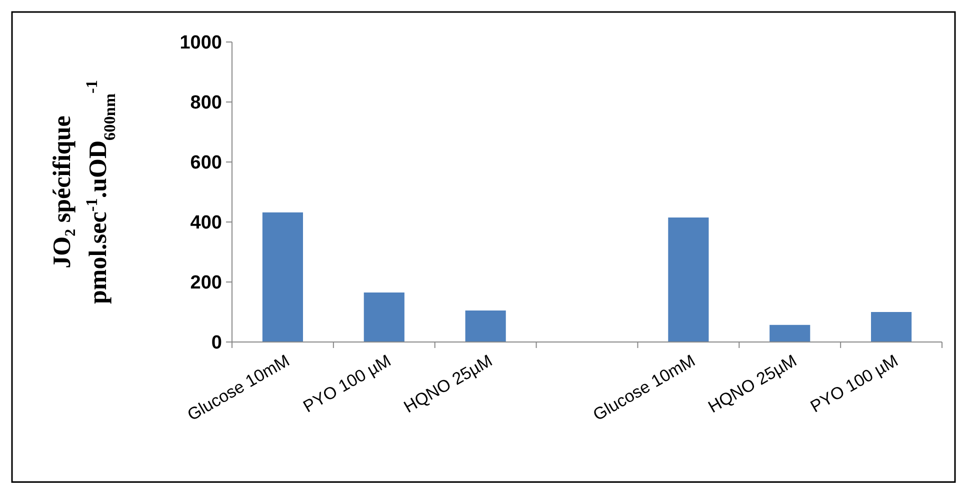 The width and height of the screenshot is (960, 483). I want to click on y-tick-label: 1000, so click(201, 43).